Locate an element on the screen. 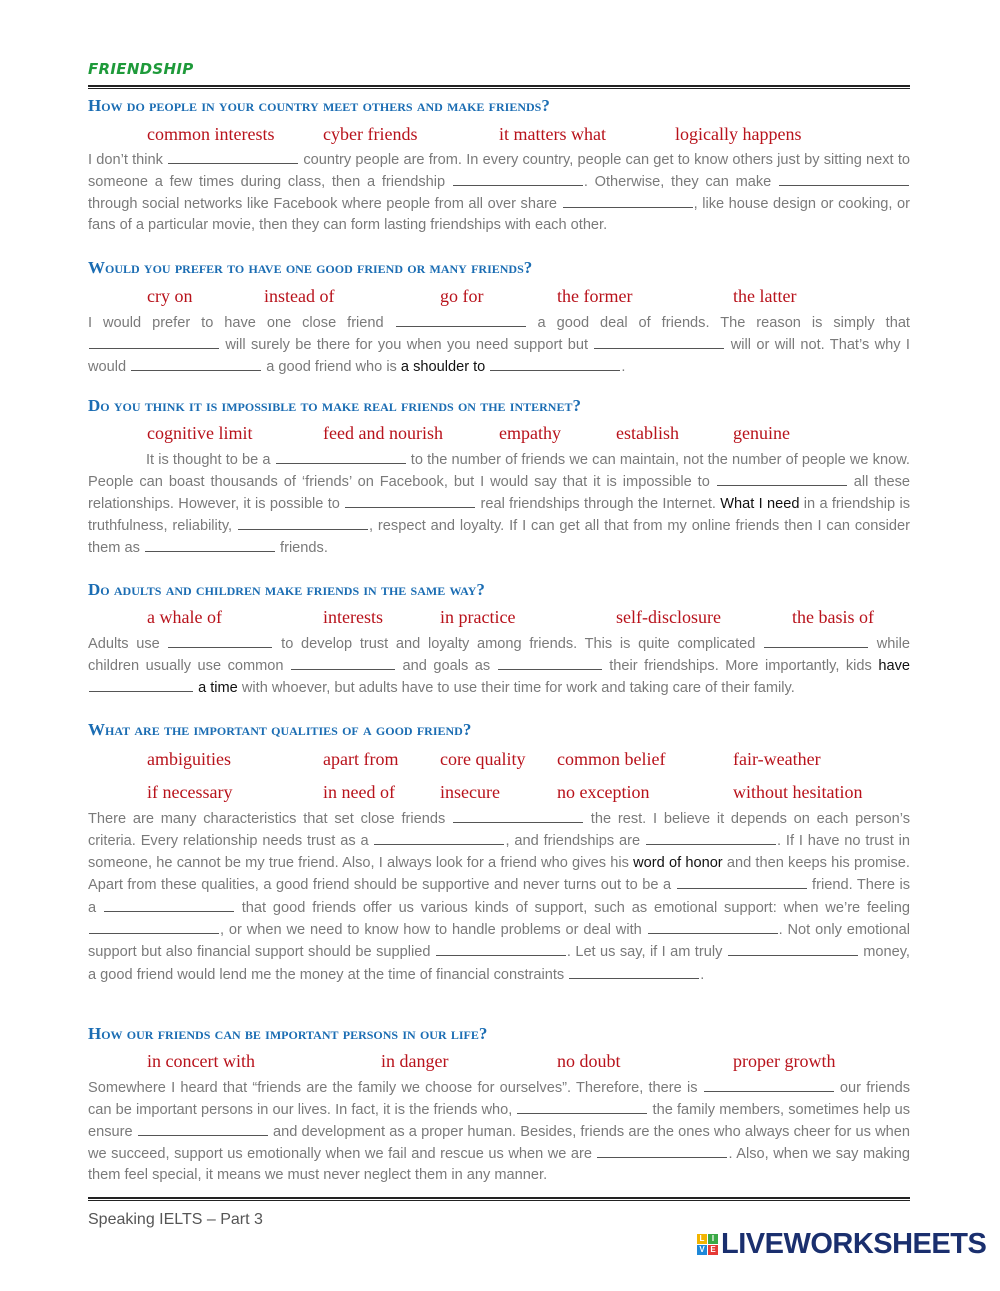  paragraph-text: . Let us say, if I am truly is located at coordinates (646, 952).